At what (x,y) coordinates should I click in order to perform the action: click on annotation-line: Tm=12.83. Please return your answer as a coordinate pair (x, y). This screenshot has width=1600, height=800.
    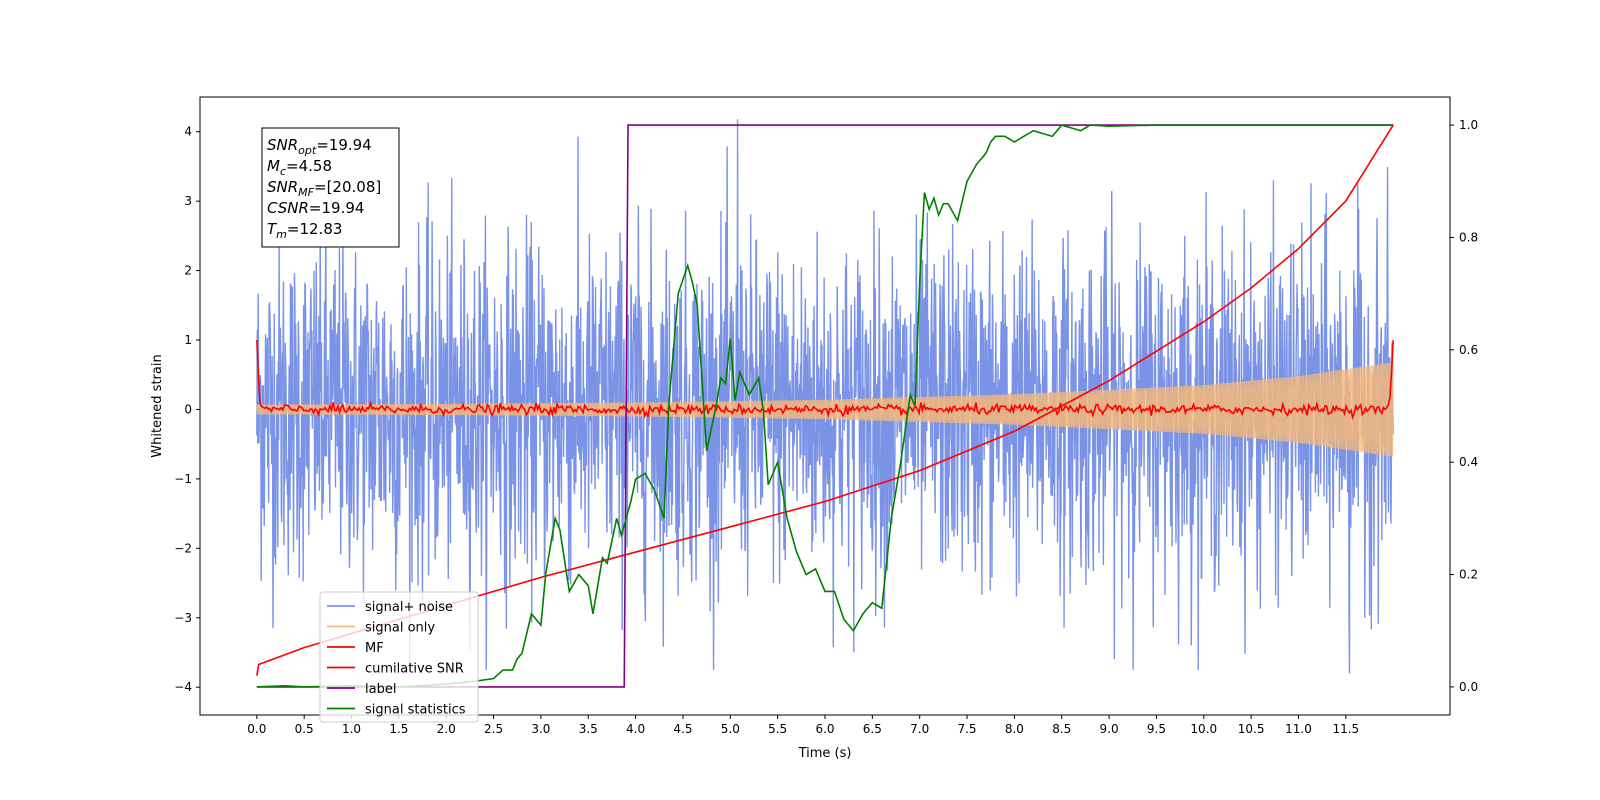
    Looking at the image, I should click on (304, 230).